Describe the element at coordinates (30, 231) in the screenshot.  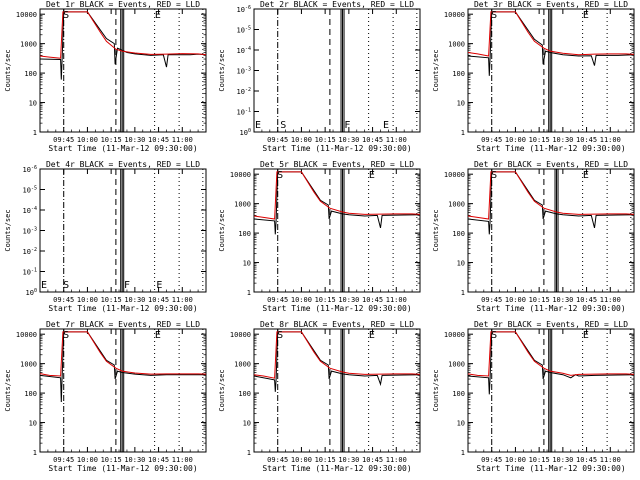
I see `y-tick-label: 10⁻³` at that location.